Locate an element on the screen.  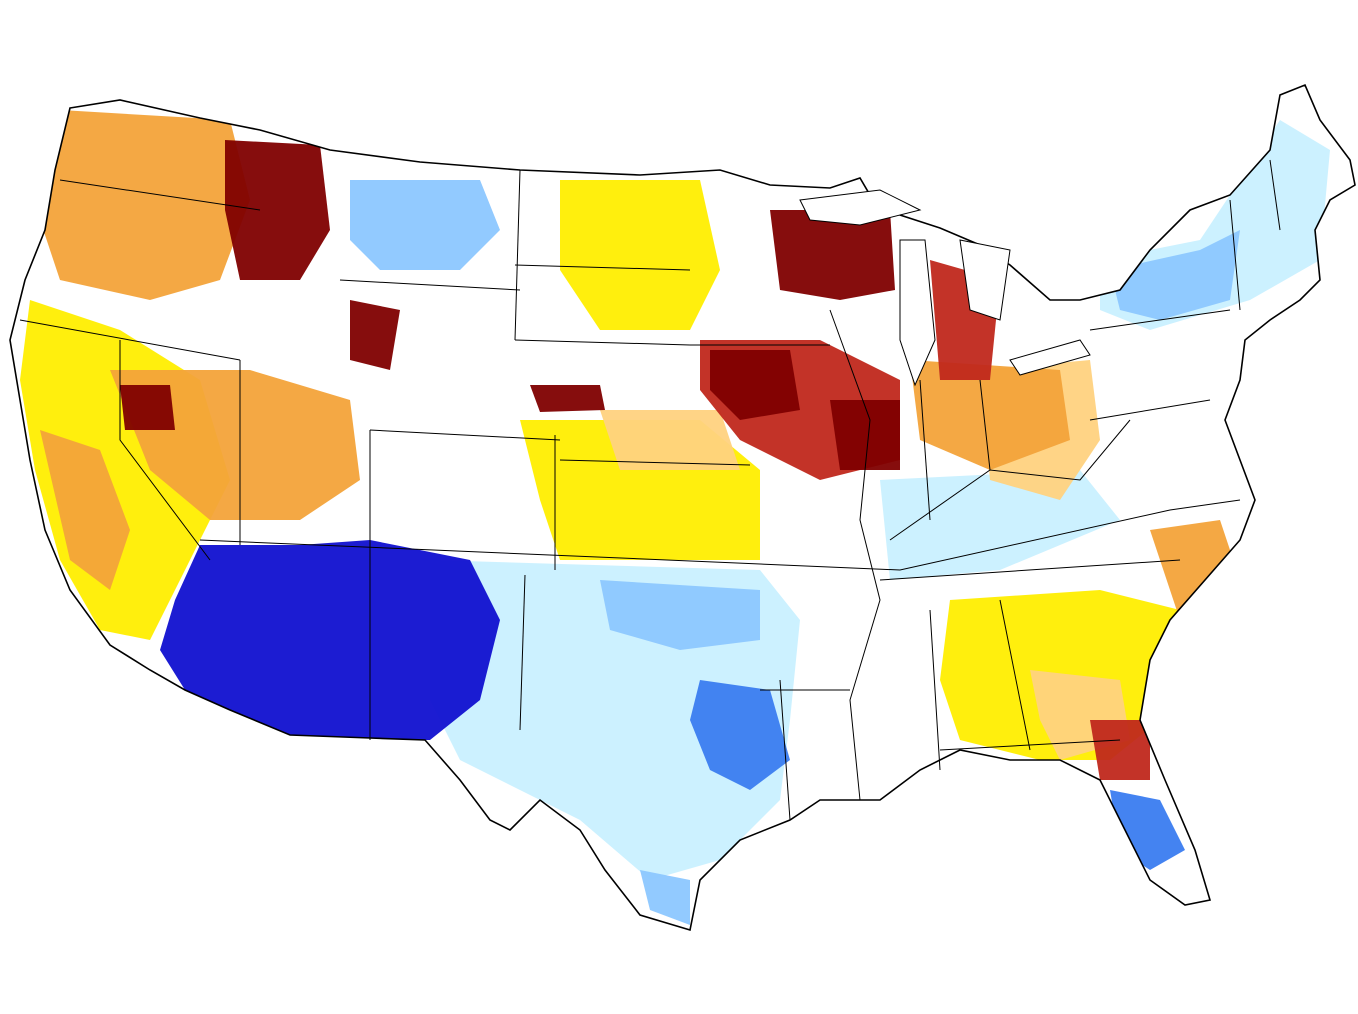
region-kansas is located at coordinates (670, 440).